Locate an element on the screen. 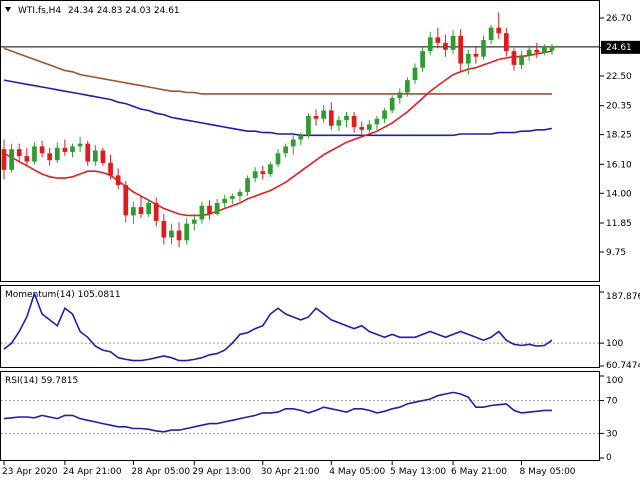 This screenshot has width=640, height=480. current-price-marker: 24.61 is located at coordinates (620, 47).